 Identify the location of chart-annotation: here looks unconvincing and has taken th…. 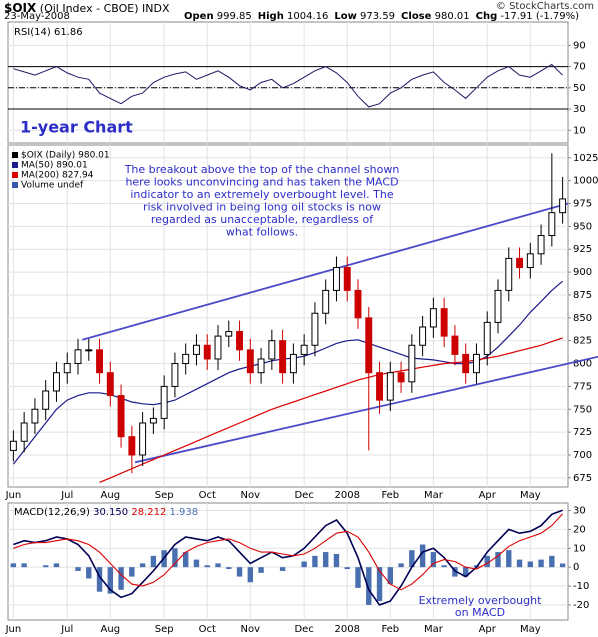
(261, 182).